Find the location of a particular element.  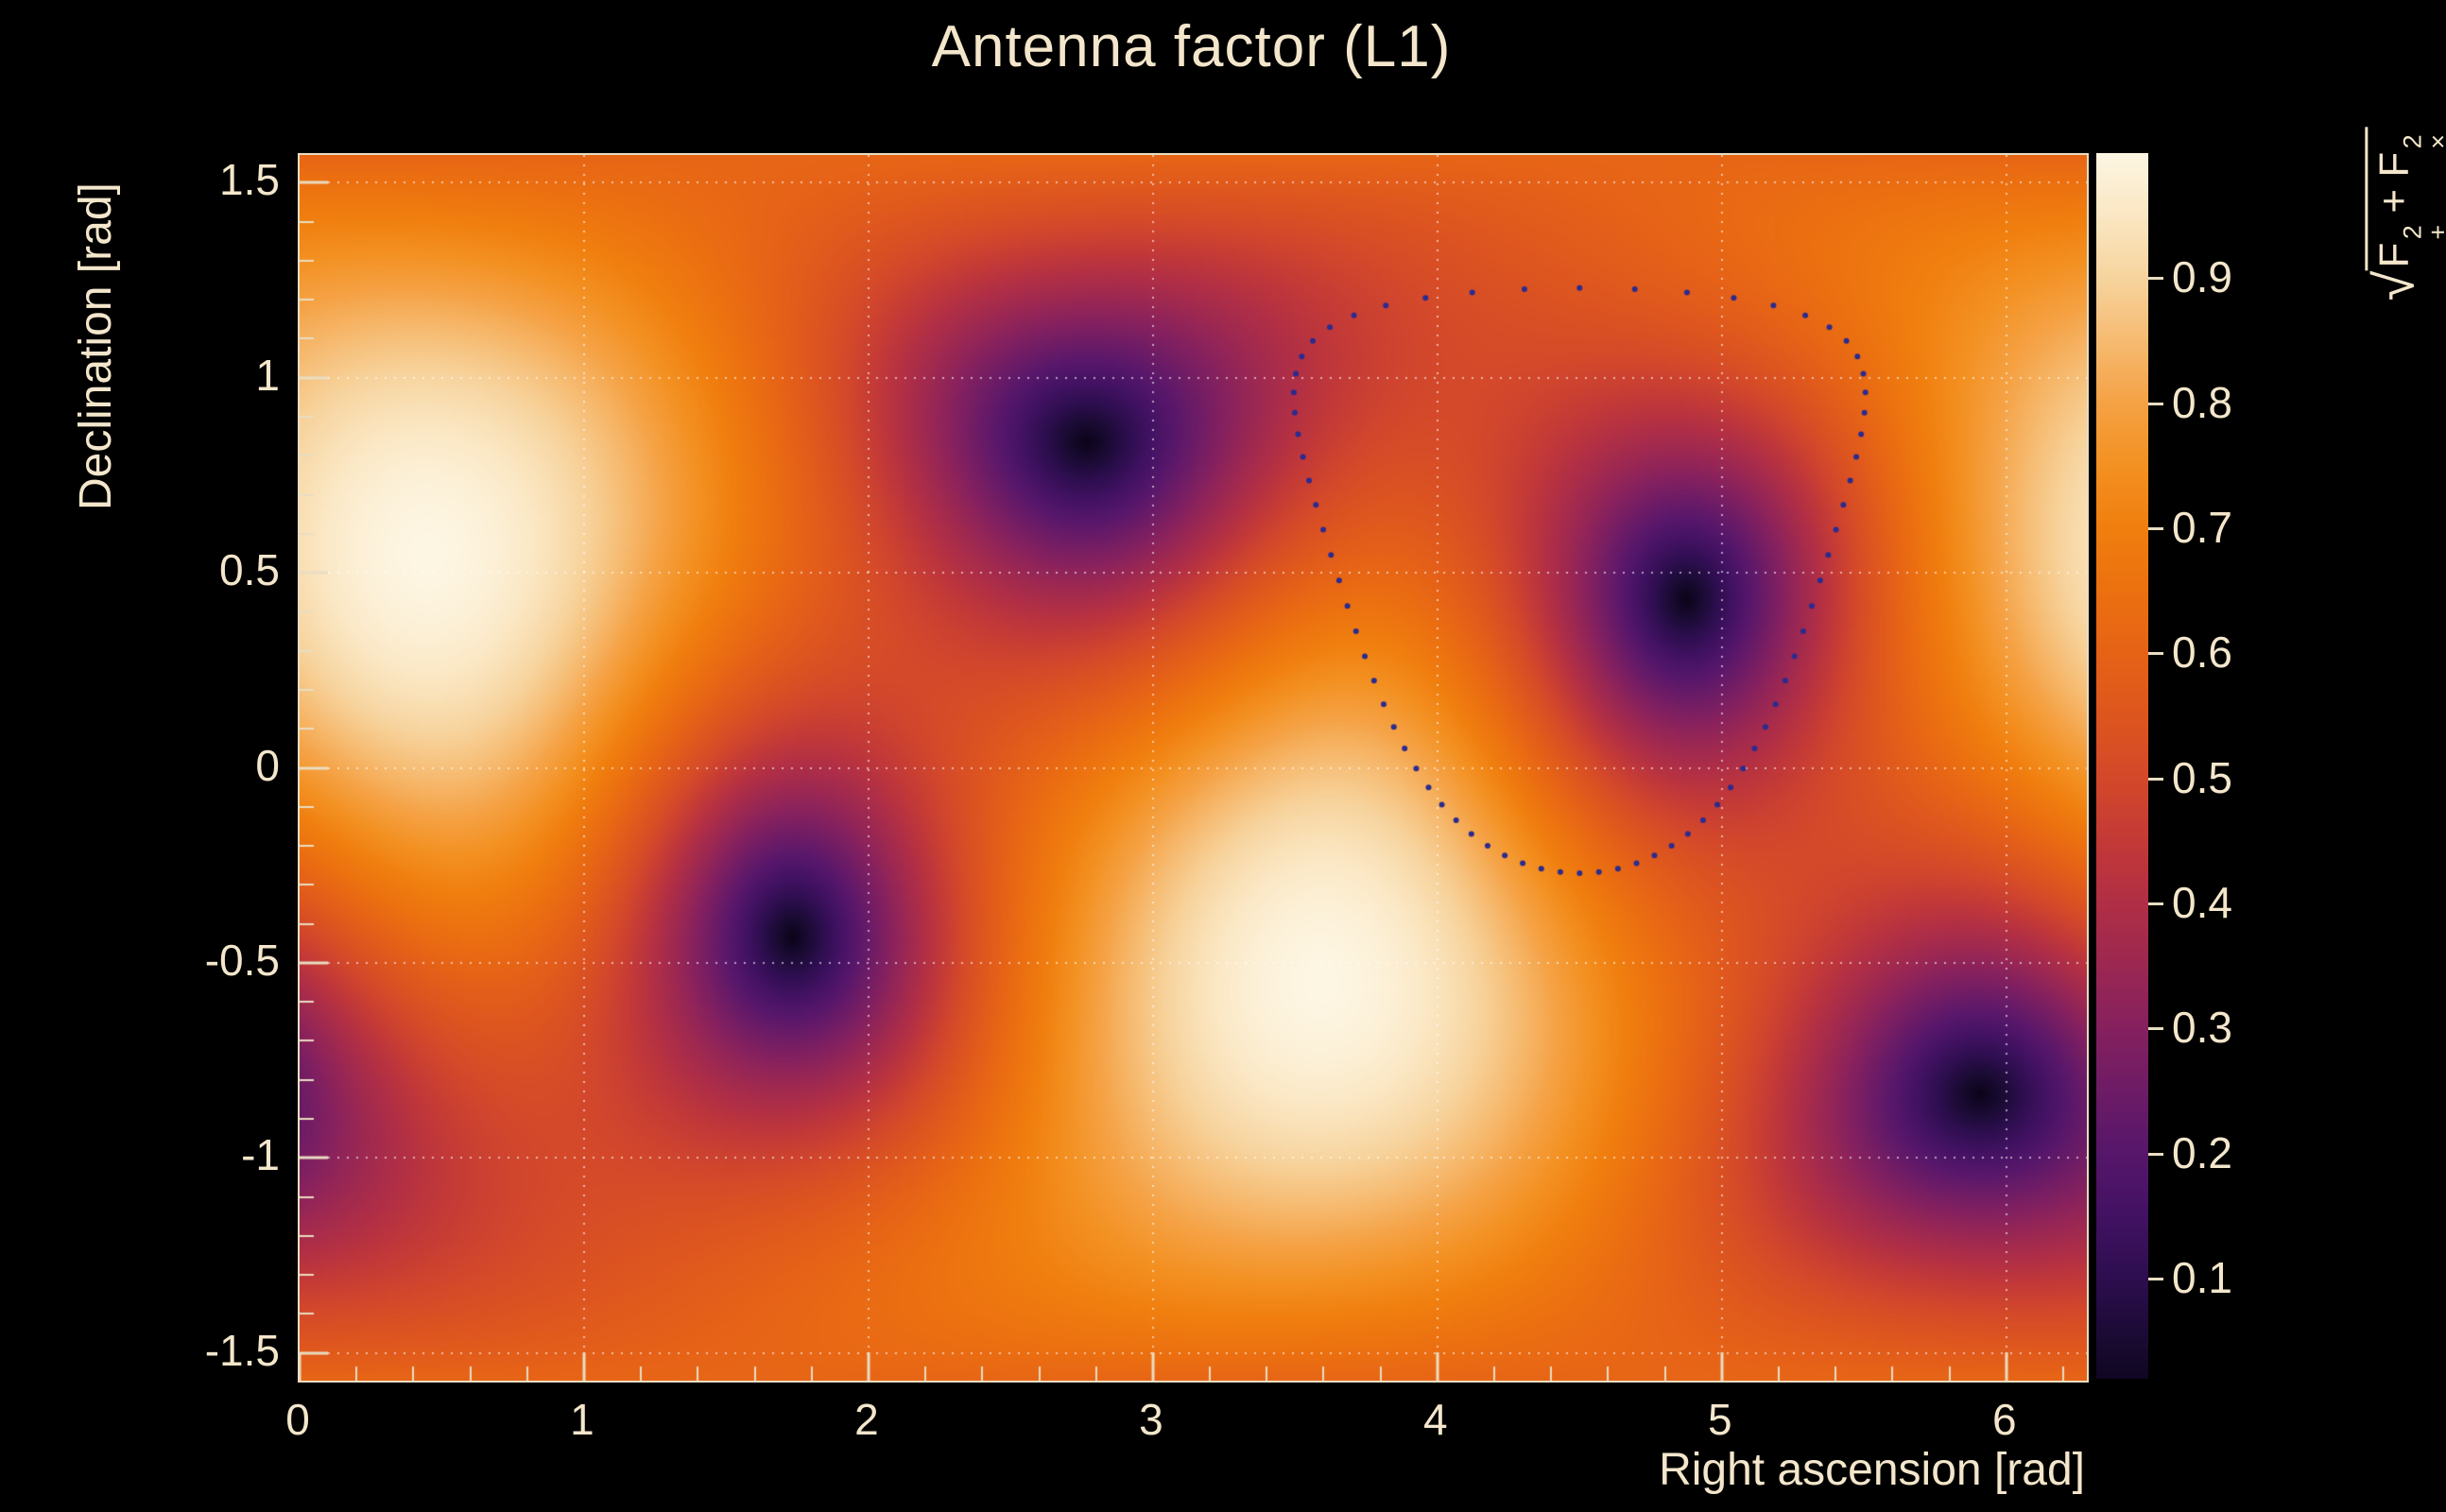

x-tick-label: 0 is located at coordinates (297, 1419).